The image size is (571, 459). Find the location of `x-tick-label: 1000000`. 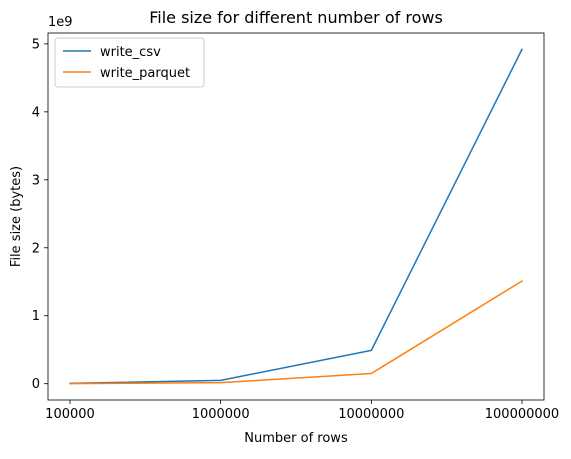

x-tick-label: 1000000 is located at coordinates (221, 414).